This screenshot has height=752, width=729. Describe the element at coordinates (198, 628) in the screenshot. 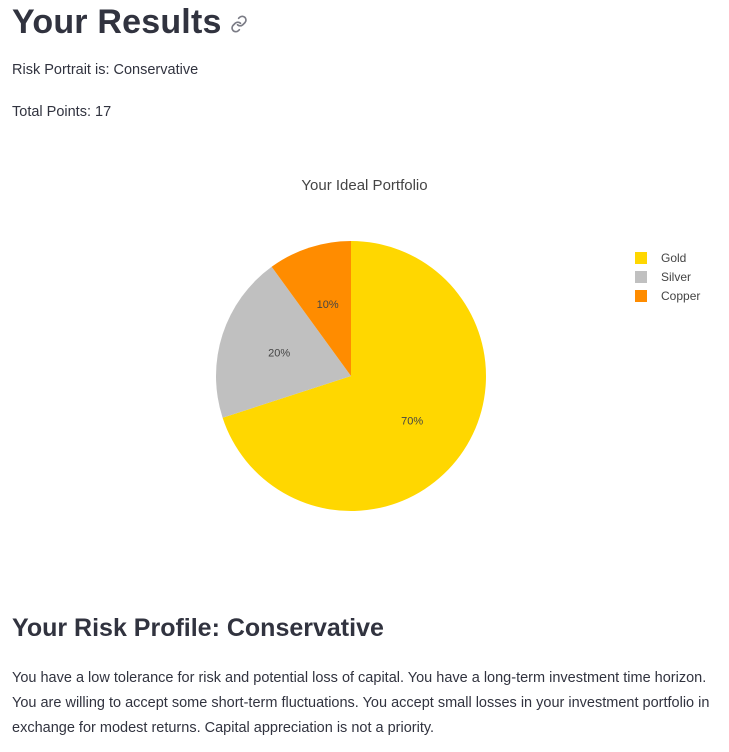

I see `risk-profile-heading: Your Risk Profile: Conservative` at that location.